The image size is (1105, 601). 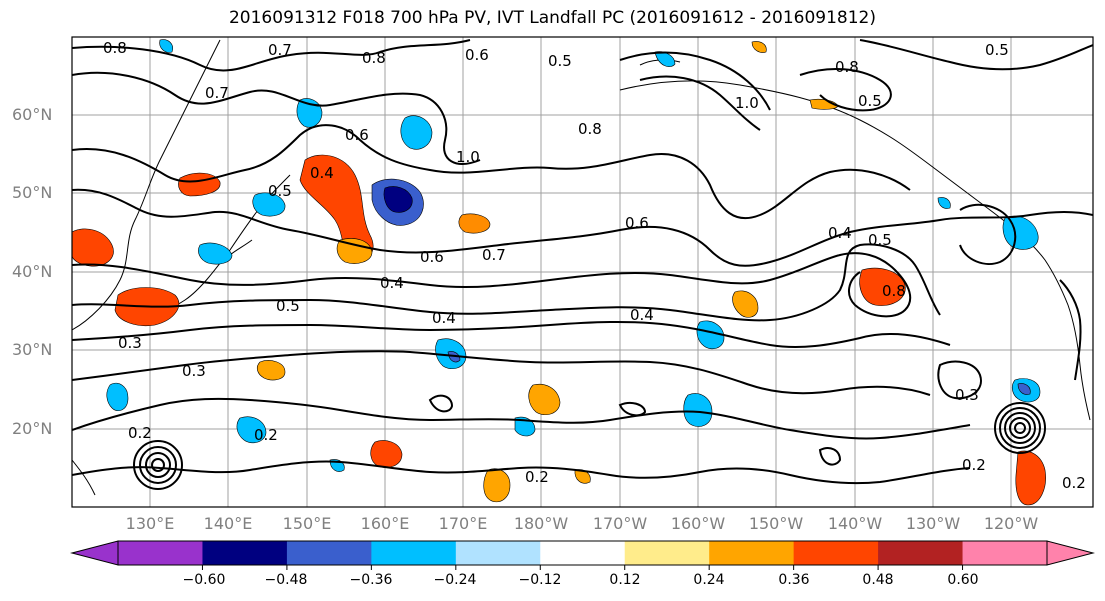 I want to click on lon-label: 130°E, so click(x=150, y=523).